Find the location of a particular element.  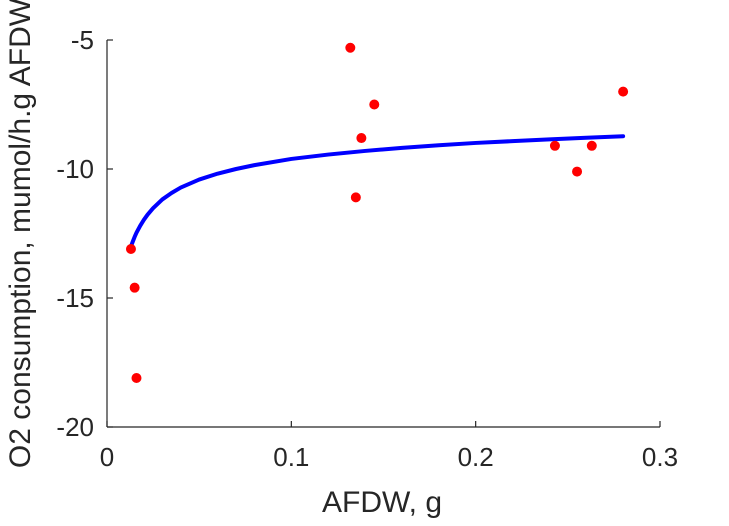

y-tick-label: -15 is located at coordinates (75, 298).